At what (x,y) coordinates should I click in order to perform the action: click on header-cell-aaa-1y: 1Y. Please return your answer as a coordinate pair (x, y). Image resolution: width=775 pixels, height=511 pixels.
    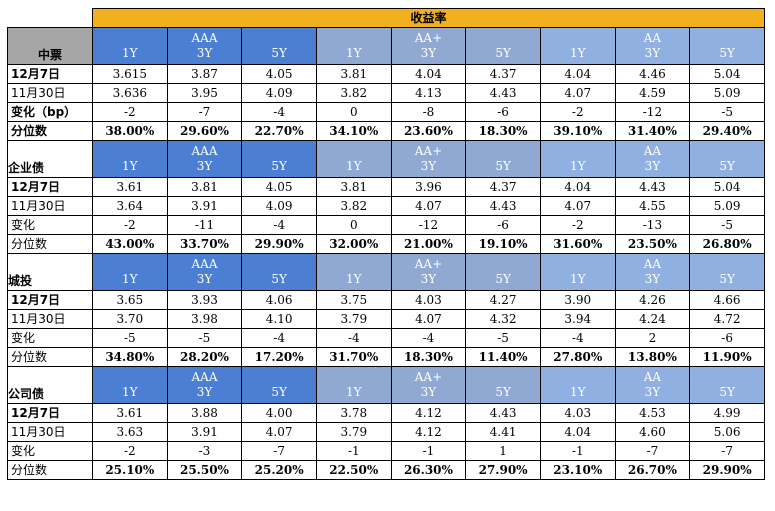
    Looking at the image, I should click on (130, 46).